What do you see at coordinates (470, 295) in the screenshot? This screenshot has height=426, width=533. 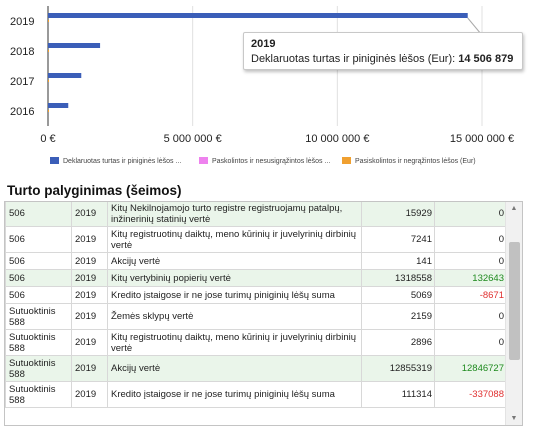 I see `cell-difference: -8671` at bounding box center [470, 295].